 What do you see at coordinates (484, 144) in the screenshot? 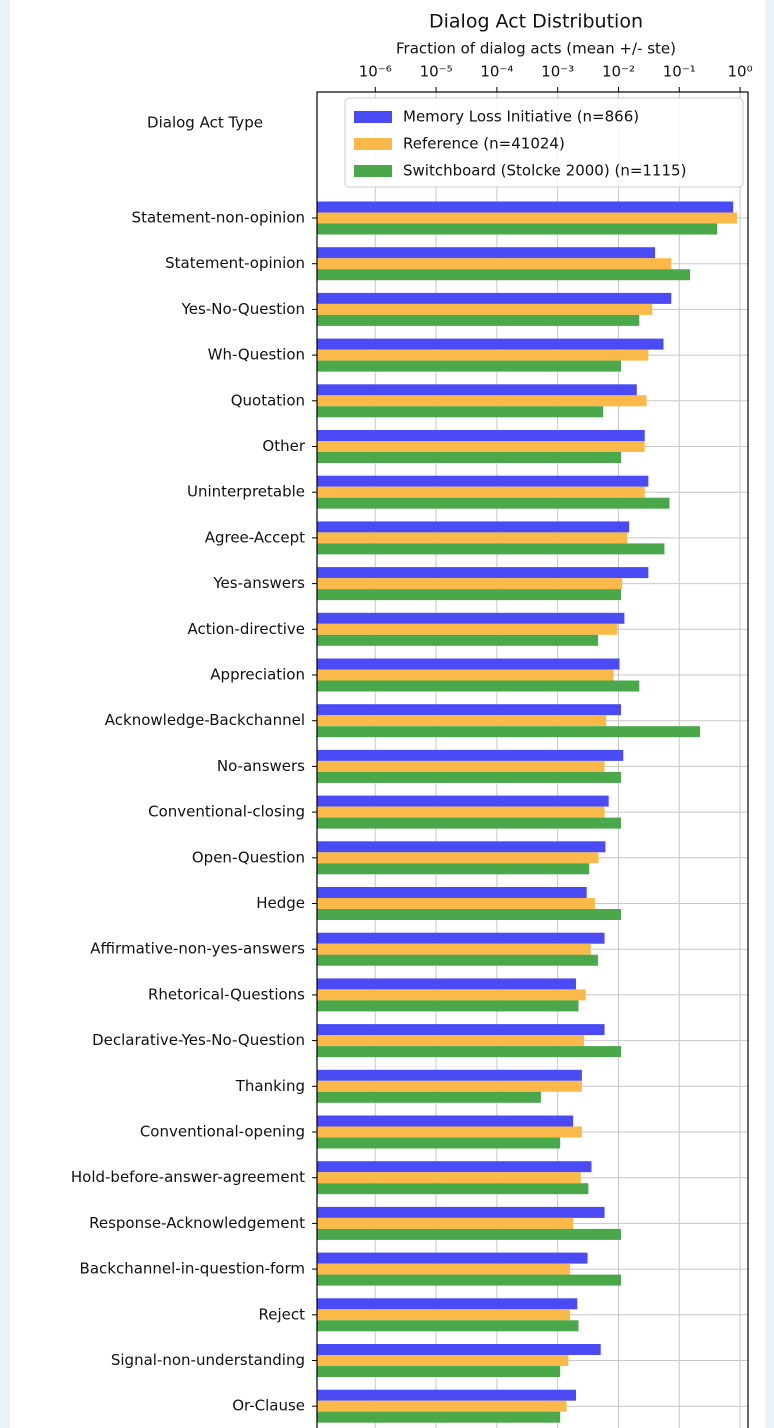
I see `legend-label: Reference (n=41024)` at bounding box center [484, 144].